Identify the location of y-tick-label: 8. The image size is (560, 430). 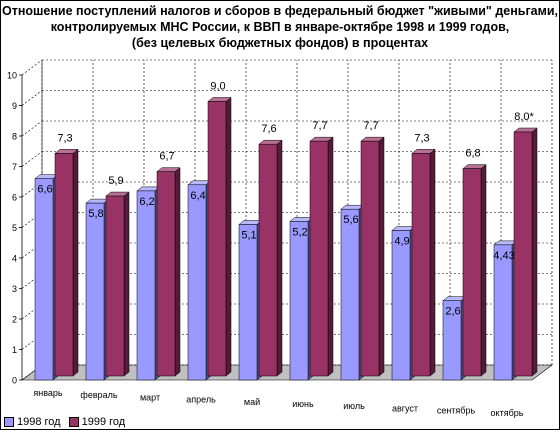
(14, 137).